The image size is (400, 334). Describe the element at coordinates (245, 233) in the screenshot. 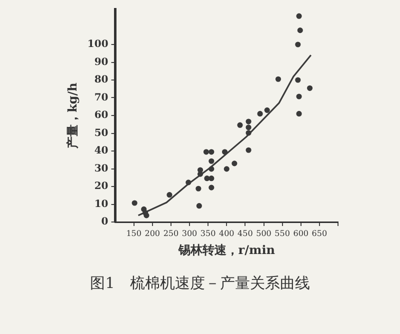

I see `x-tick-label: 450` at that location.